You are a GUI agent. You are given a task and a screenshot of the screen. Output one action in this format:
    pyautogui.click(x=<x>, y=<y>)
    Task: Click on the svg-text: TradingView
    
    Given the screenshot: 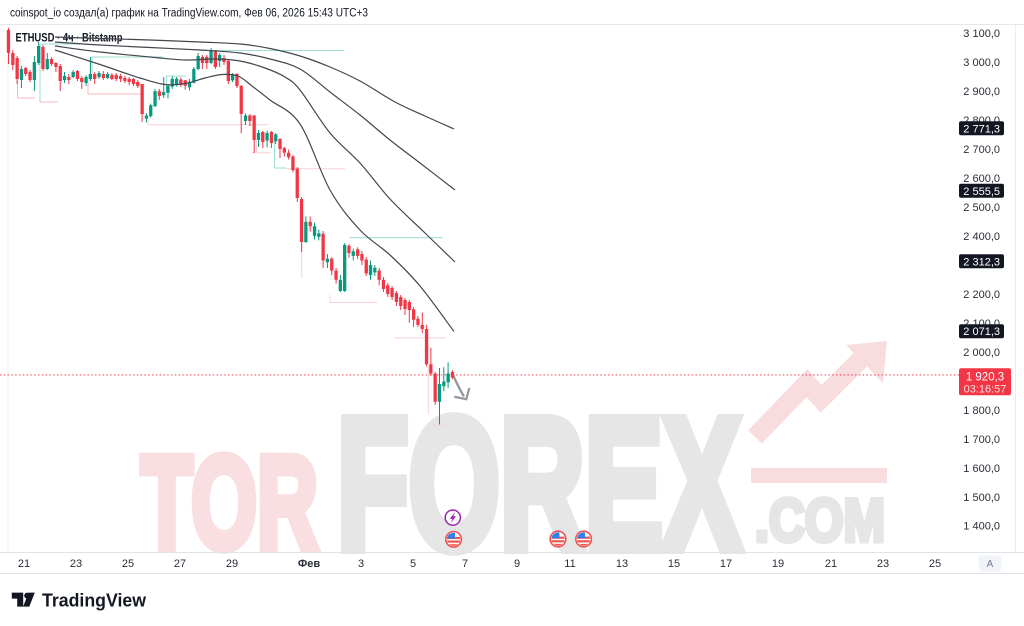 What is the action you would take?
    pyautogui.click(x=94, y=601)
    